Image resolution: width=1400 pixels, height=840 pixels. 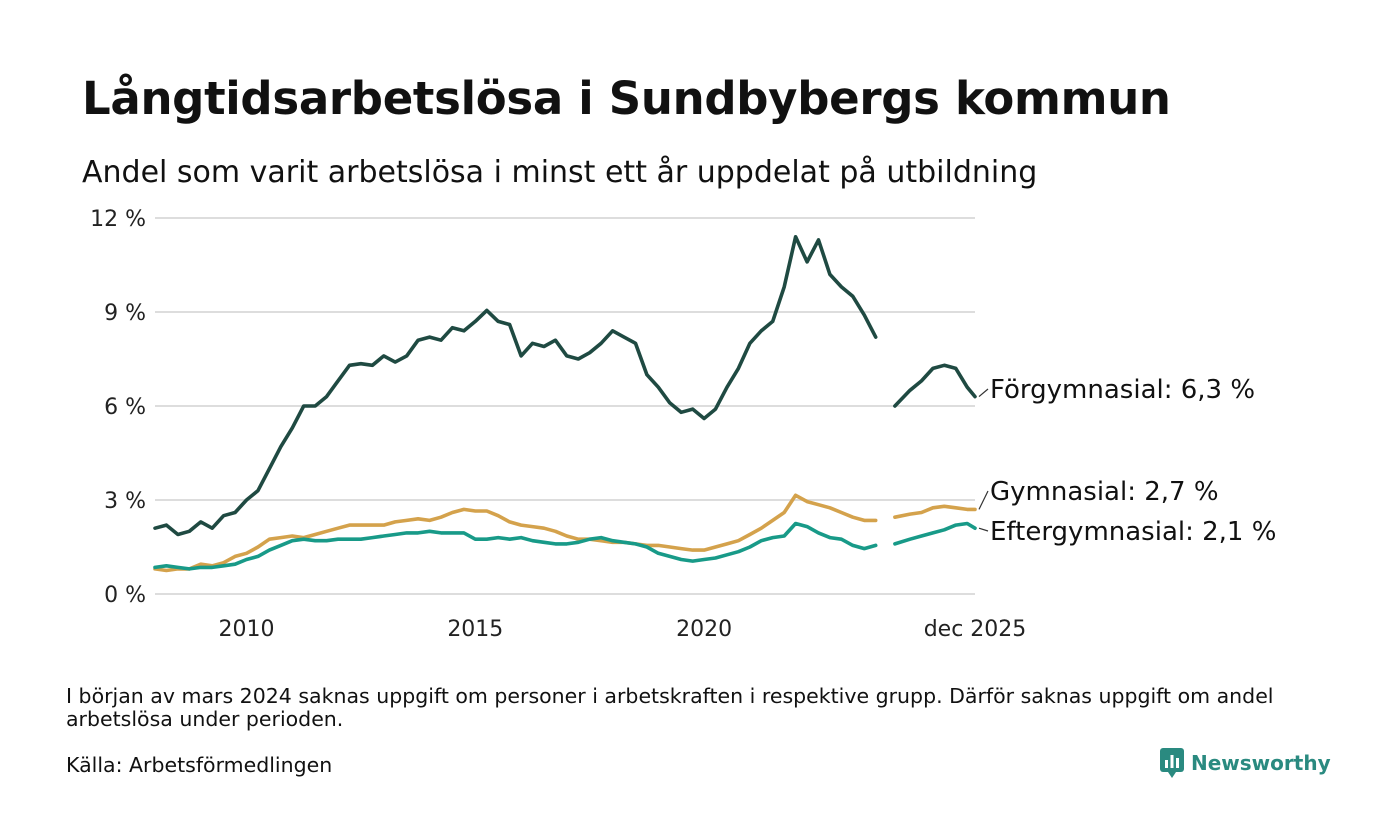 What do you see at coordinates (623, 629) in the screenshot?
I see `x-axis: 2010 2015 2020 dec 2025` at bounding box center [623, 629].